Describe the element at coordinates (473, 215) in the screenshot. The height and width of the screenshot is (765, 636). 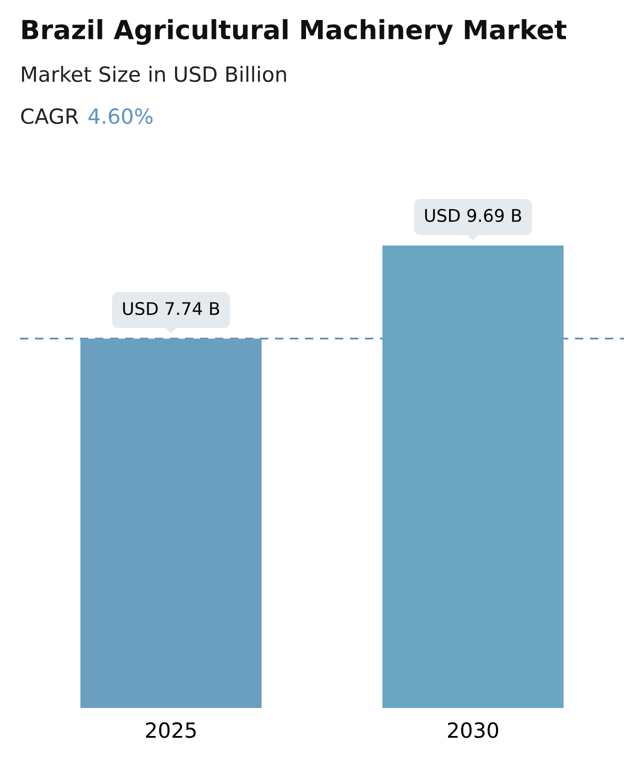
I see `data-label: USD 9.69 B` at that location.